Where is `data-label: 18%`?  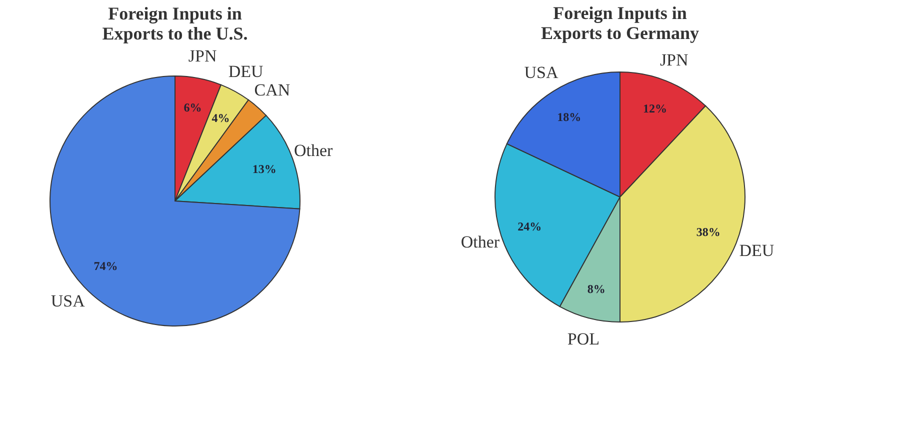
data-label: 18% is located at coordinates (569, 117).